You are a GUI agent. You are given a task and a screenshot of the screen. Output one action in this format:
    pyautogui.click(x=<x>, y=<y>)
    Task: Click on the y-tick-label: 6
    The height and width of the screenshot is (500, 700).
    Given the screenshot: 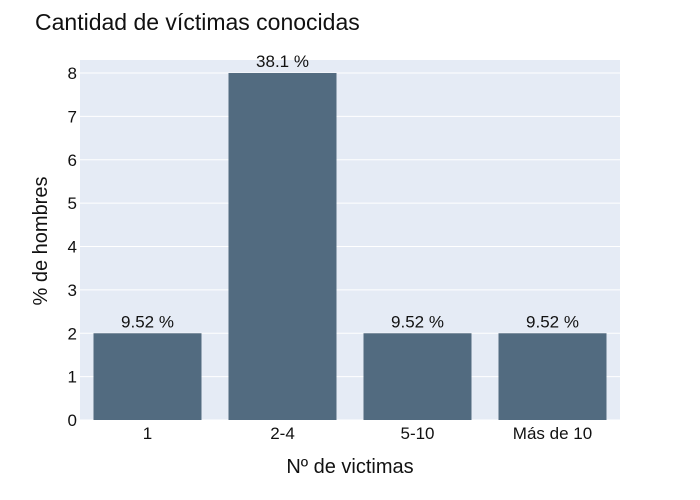 What is the action you would take?
    pyautogui.click(x=72, y=160)
    